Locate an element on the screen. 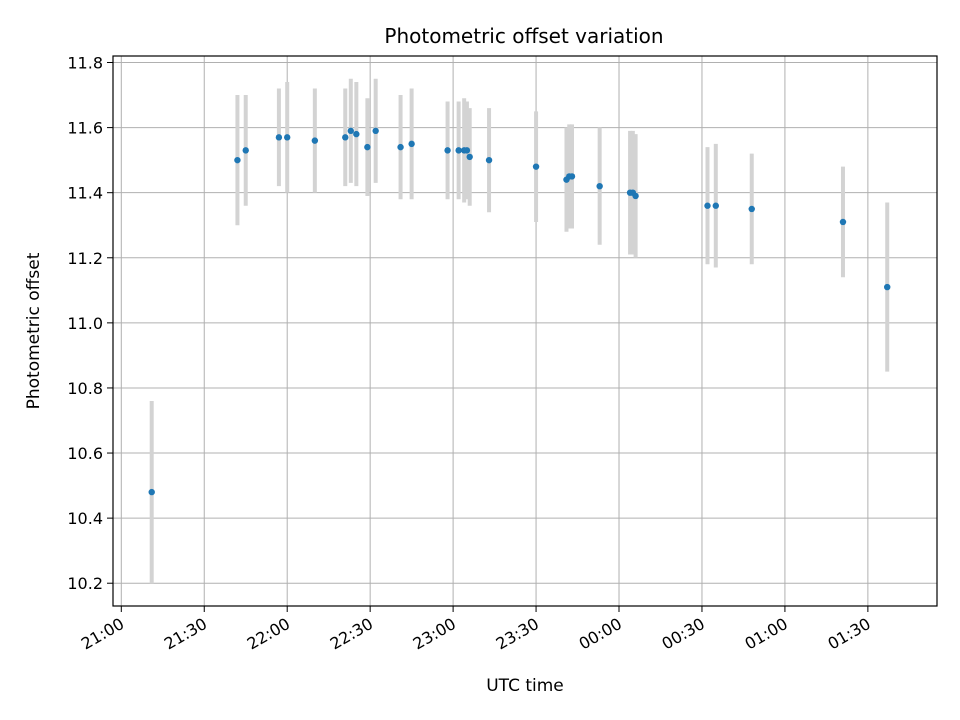  x-axis-label: UTC time is located at coordinates (525, 686).